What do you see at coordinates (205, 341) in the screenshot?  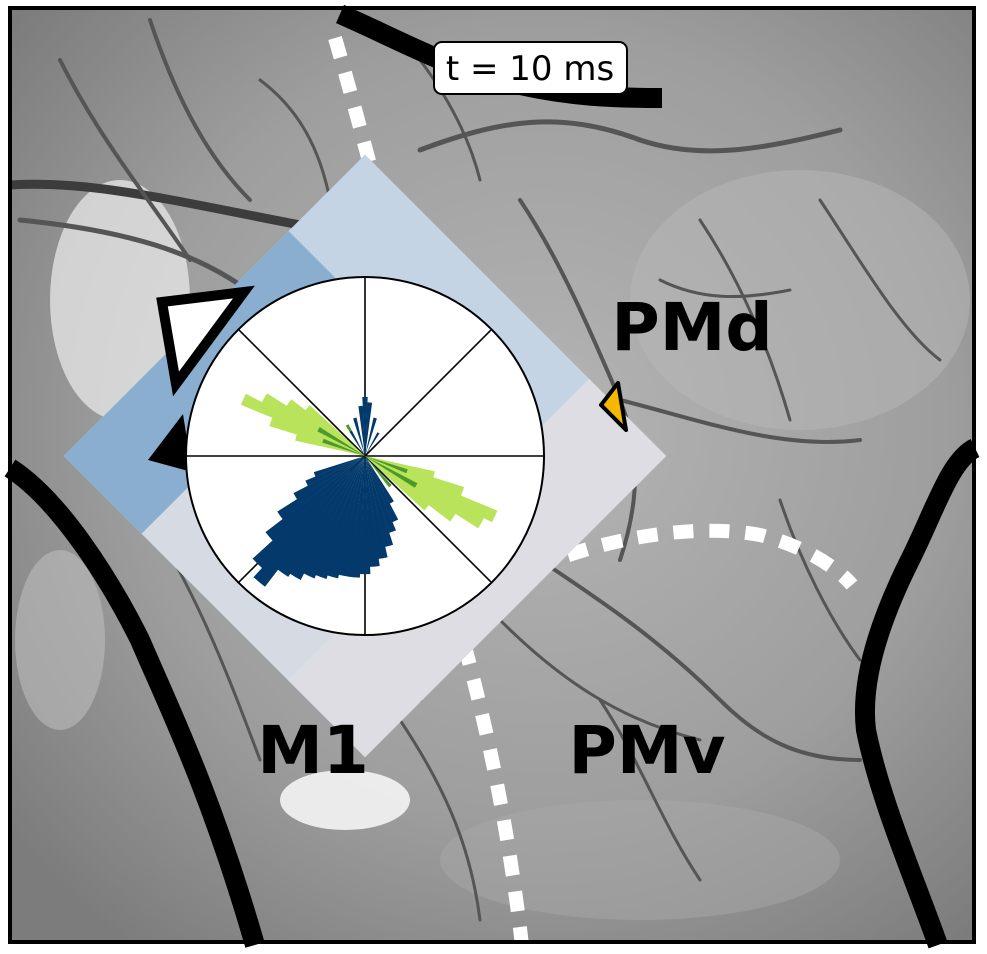 I see `white-triangle-marker` at bounding box center [205, 341].